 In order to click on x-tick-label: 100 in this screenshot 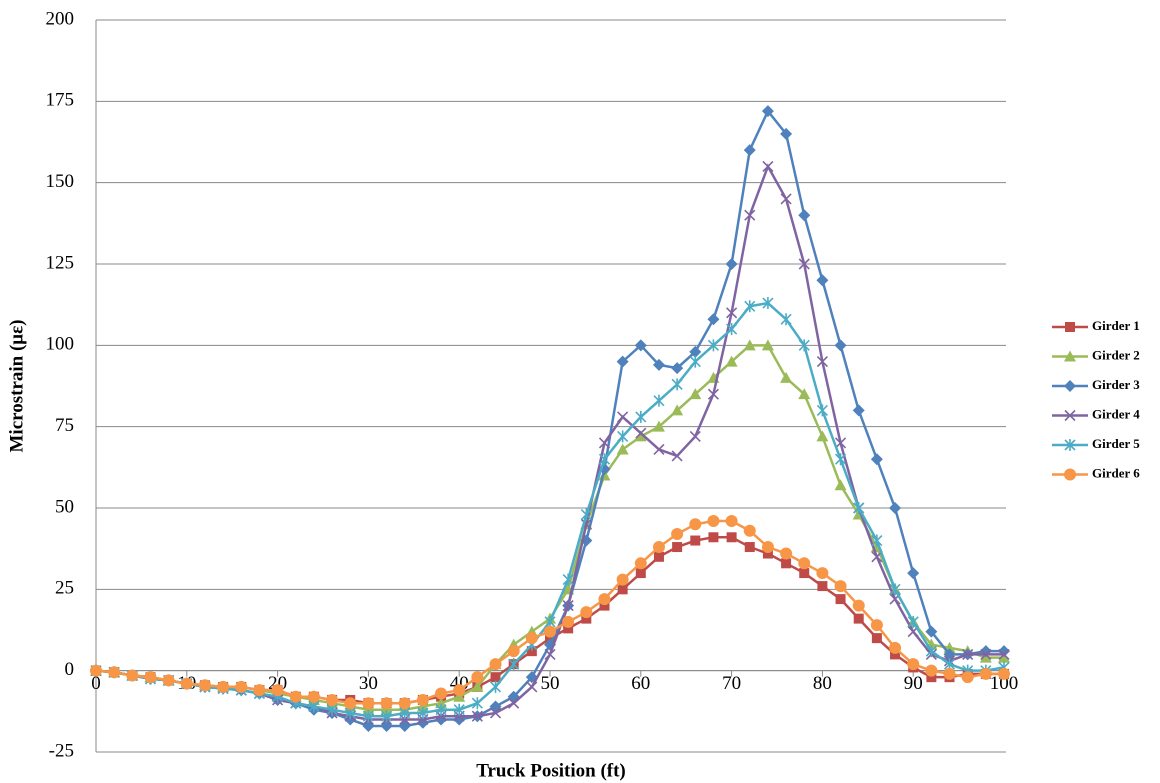, I will do `click(1004, 683)`.